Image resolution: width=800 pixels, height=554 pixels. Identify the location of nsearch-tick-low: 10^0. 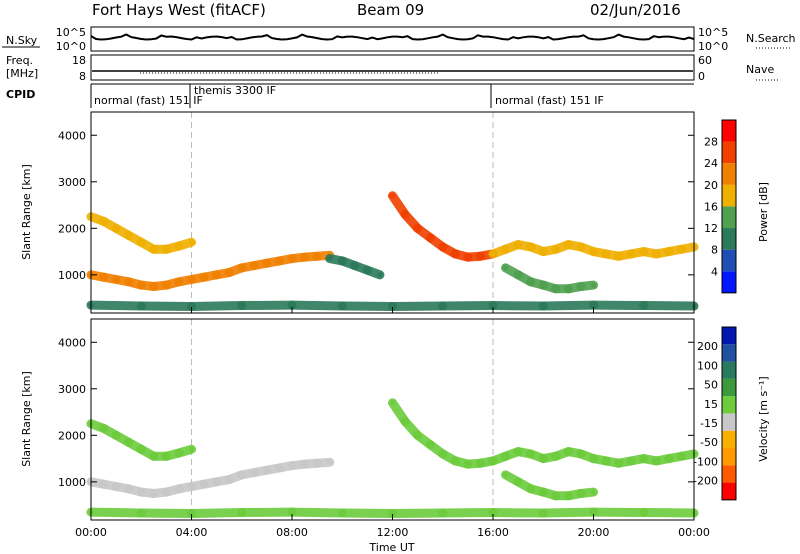
(713, 46).